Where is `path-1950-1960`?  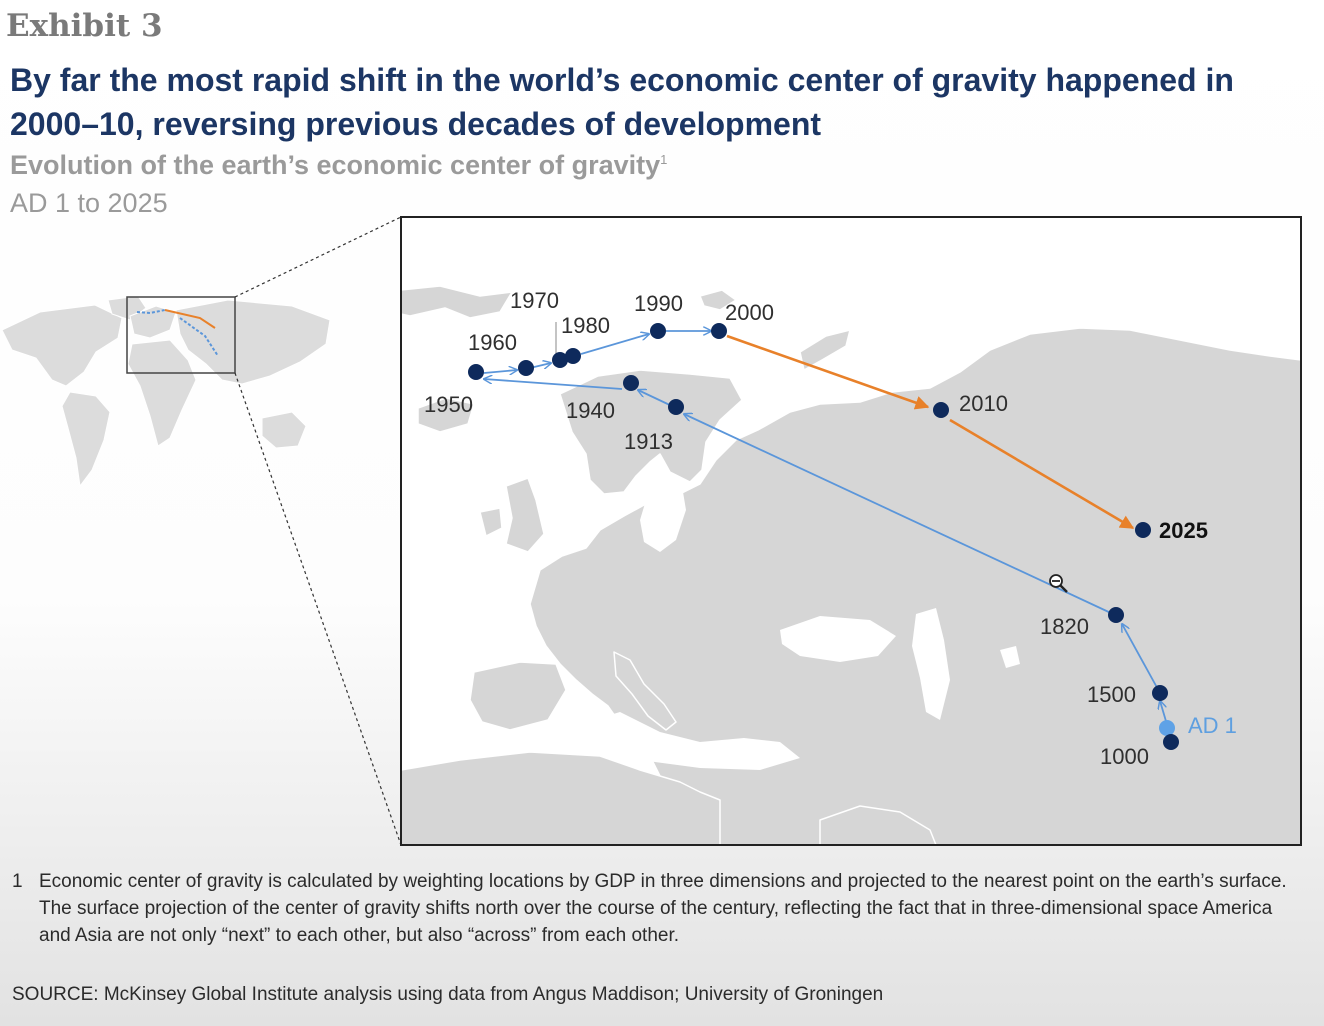 path-1950-1960 is located at coordinates (500, 371).